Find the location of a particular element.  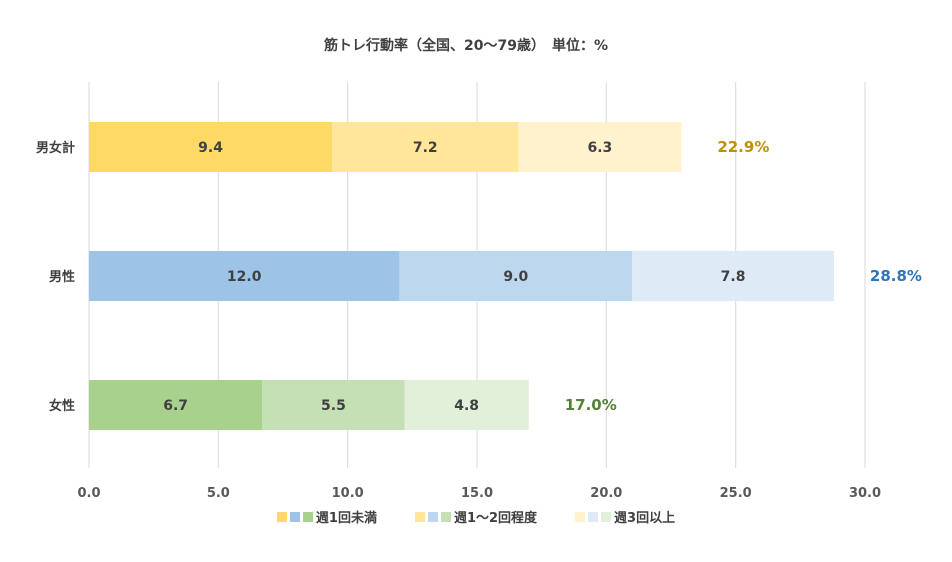

x-tick-label: 5.0 is located at coordinates (218, 493).